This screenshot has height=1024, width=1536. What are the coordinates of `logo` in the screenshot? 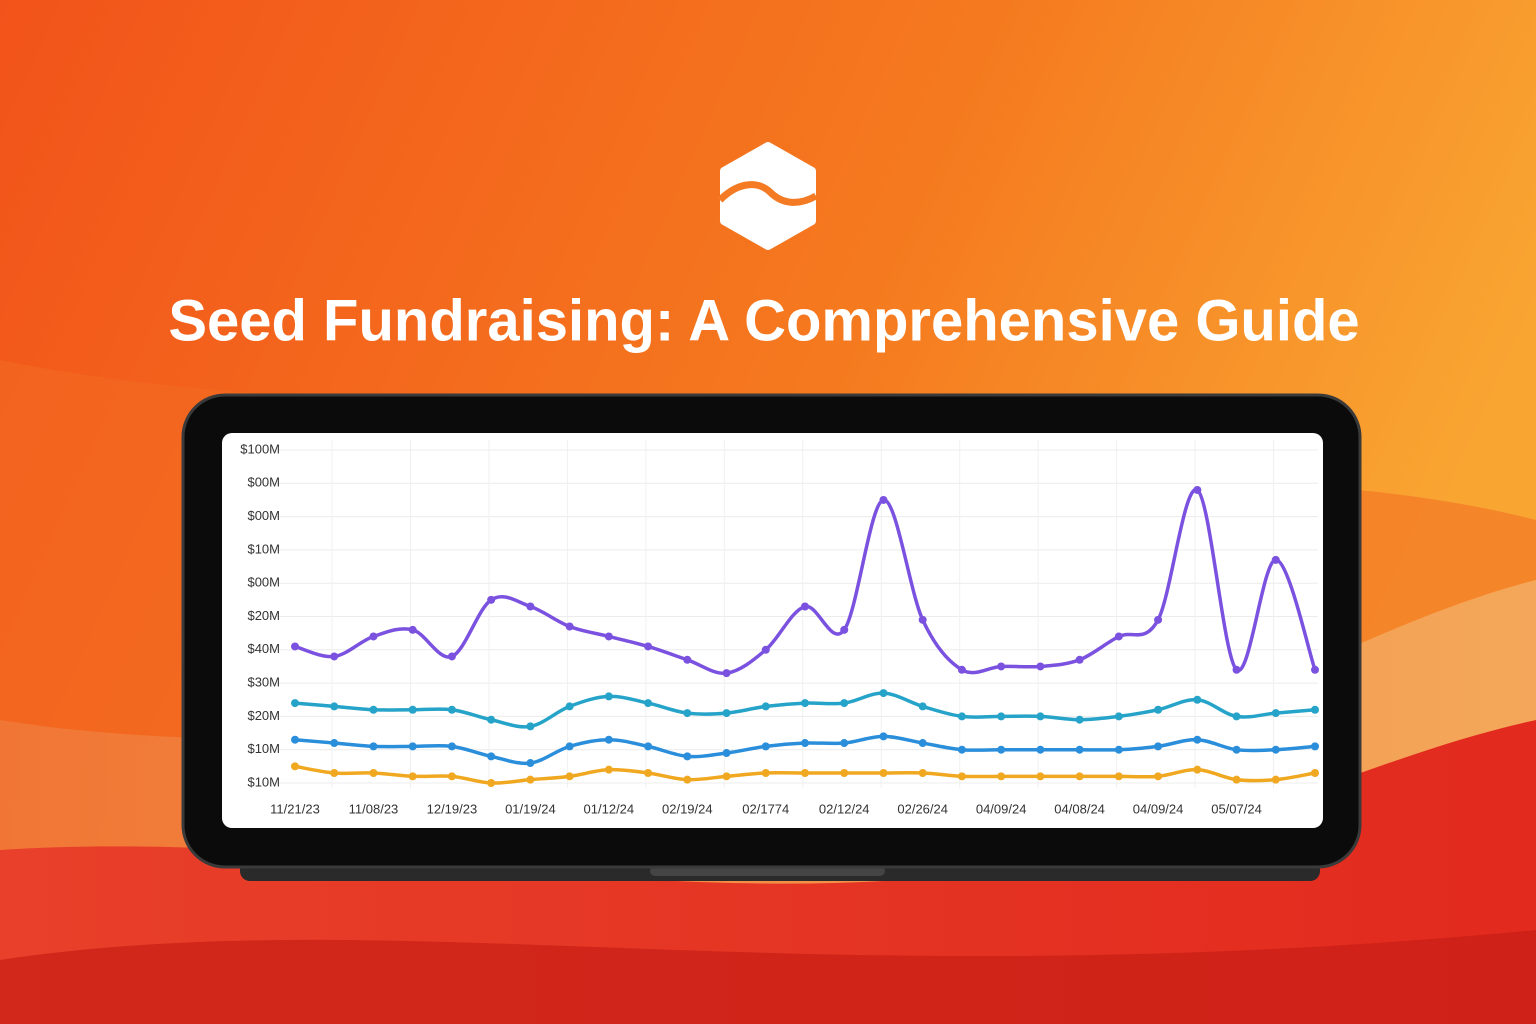 It's located at (767, 196).